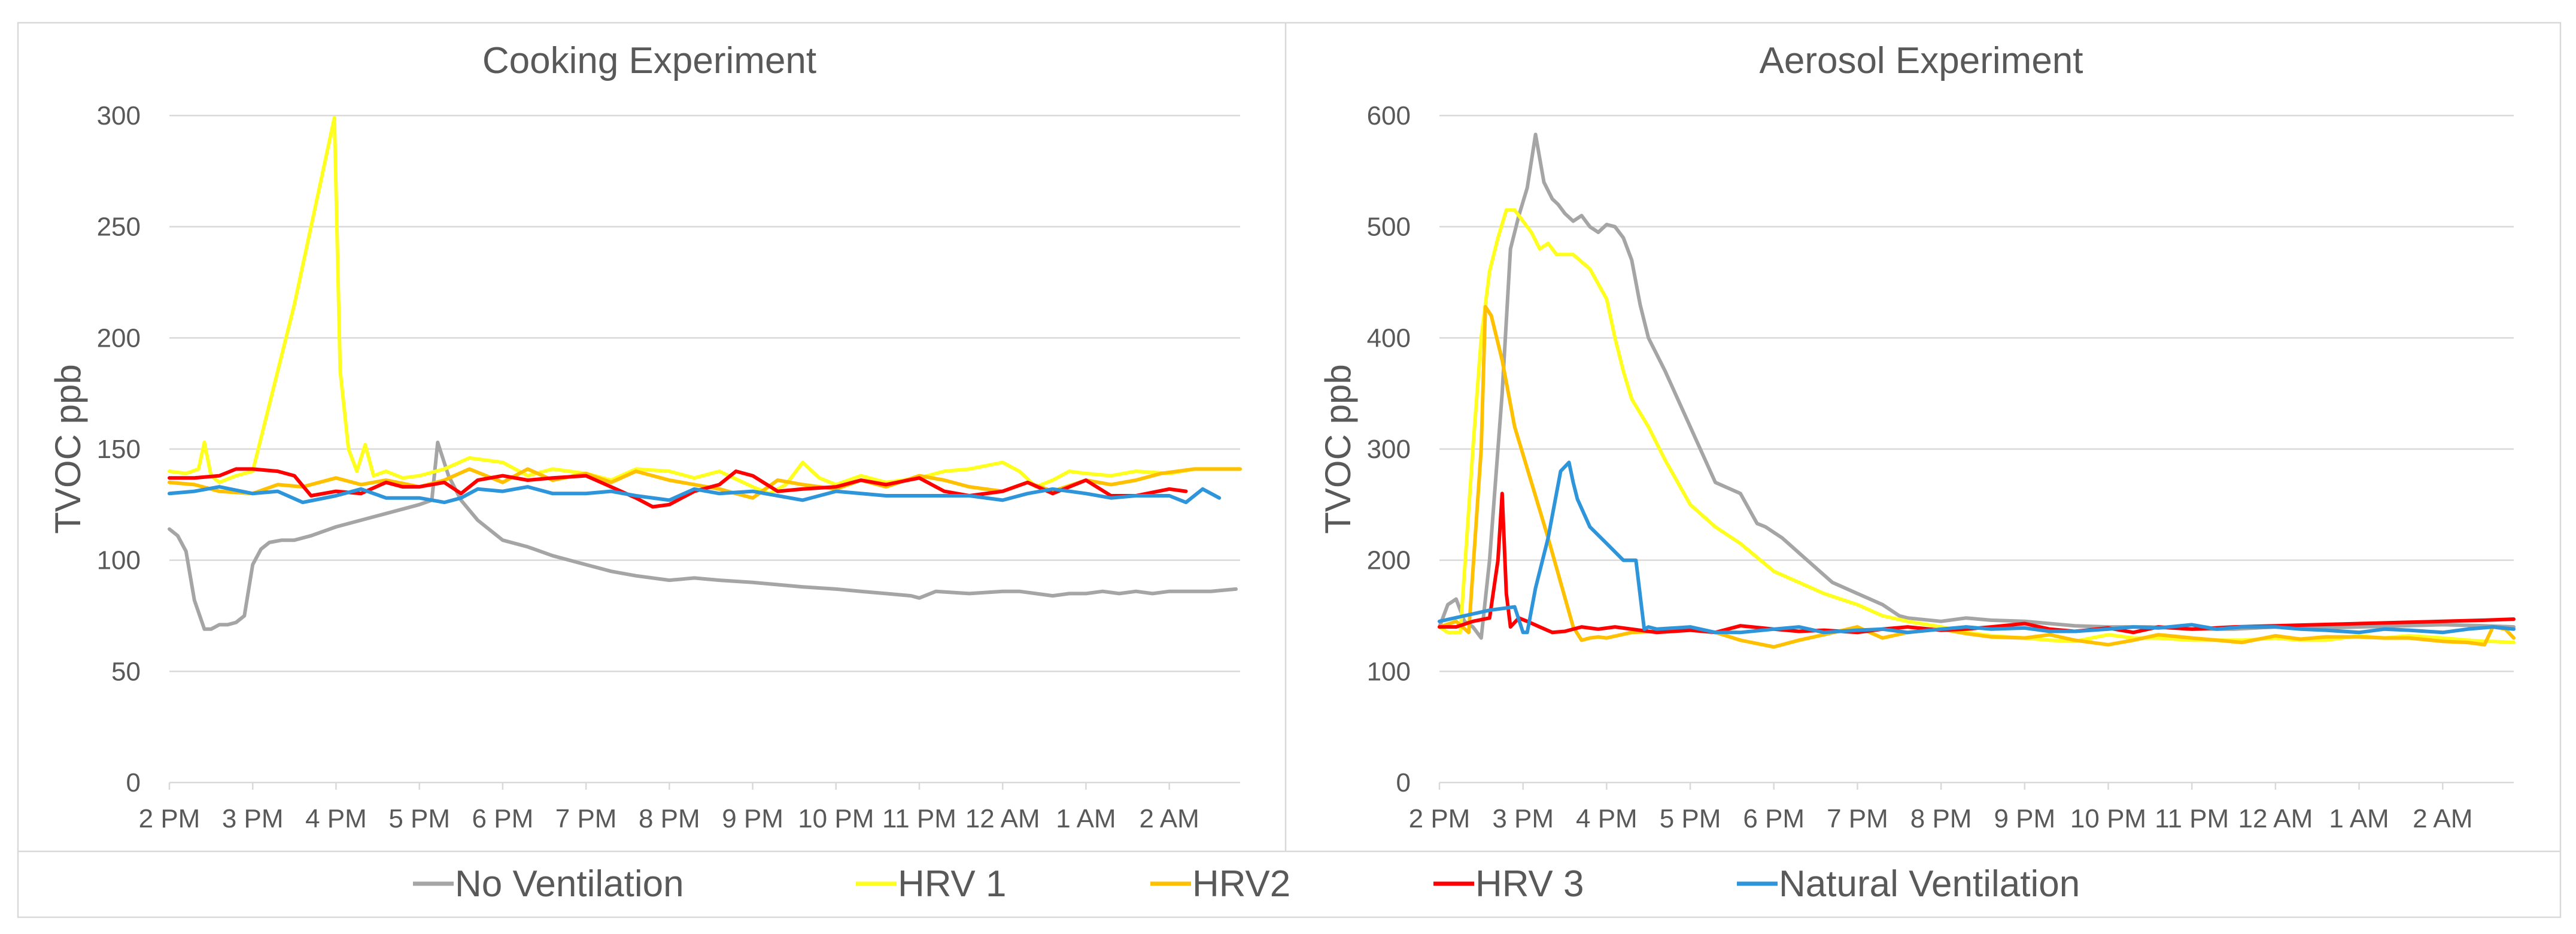 This screenshot has width=2576, height=934. What do you see at coordinates (119, 449) in the screenshot?
I see `y-tick-label: 150` at bounding box center [119, 449].